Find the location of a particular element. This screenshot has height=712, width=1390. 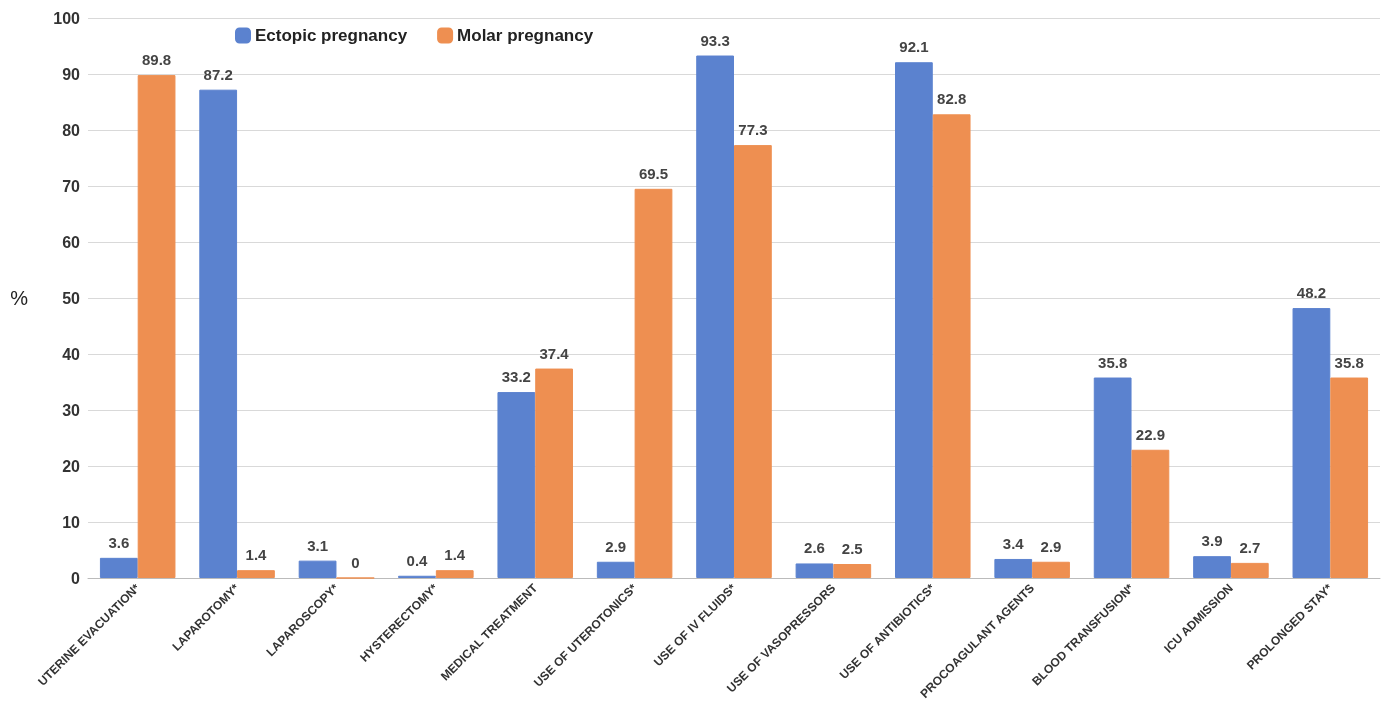

data-label: 82.8 is located at coordinates (952, 99).